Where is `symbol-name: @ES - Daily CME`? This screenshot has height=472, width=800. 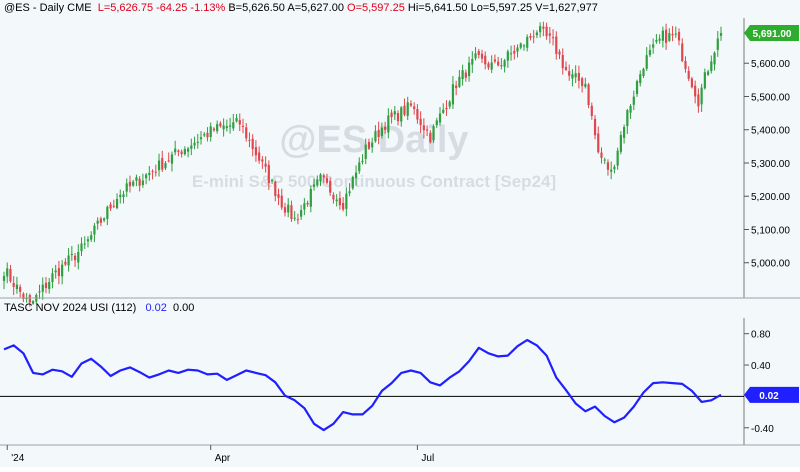 symbol-name: @ES - Daily CME is located at coordinates (48, 8).